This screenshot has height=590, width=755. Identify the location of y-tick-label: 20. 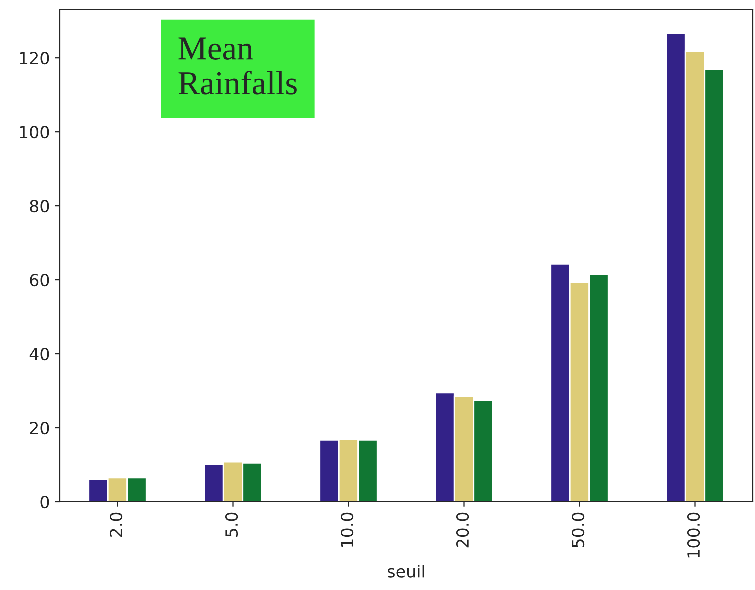
(40, 428).